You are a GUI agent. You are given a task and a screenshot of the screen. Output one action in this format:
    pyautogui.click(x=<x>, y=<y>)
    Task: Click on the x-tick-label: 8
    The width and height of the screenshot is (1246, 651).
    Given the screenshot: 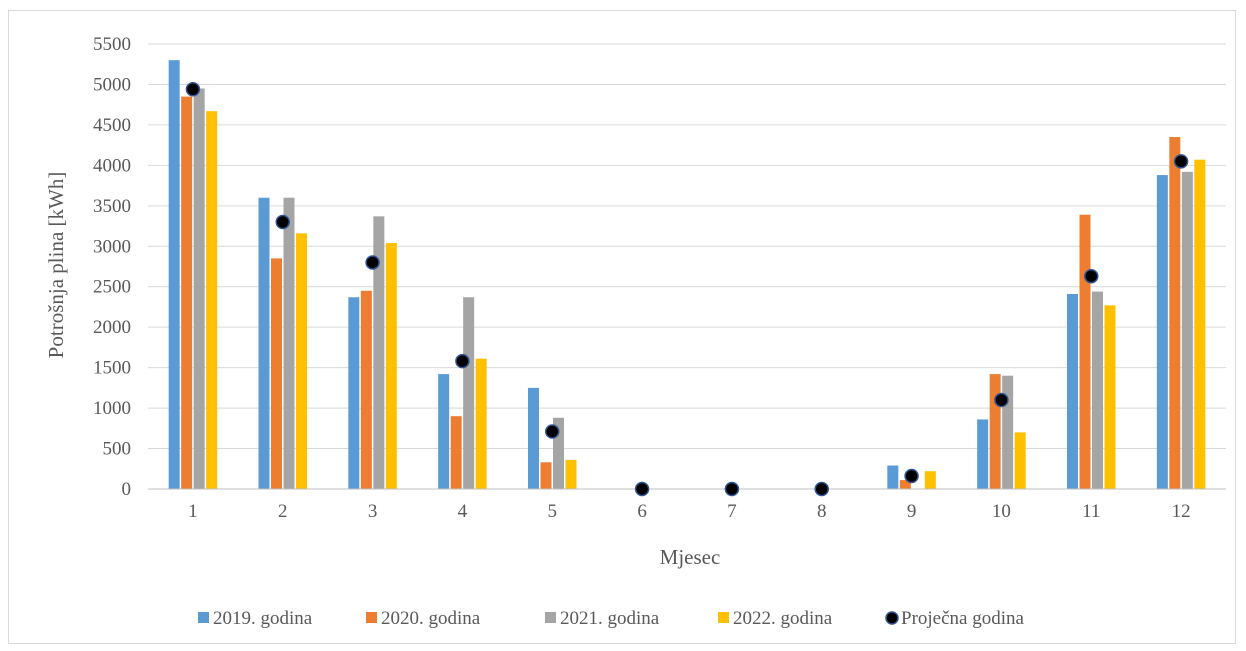 What is the action you would take?
    pyautogui.click(x=822, y=511)
    